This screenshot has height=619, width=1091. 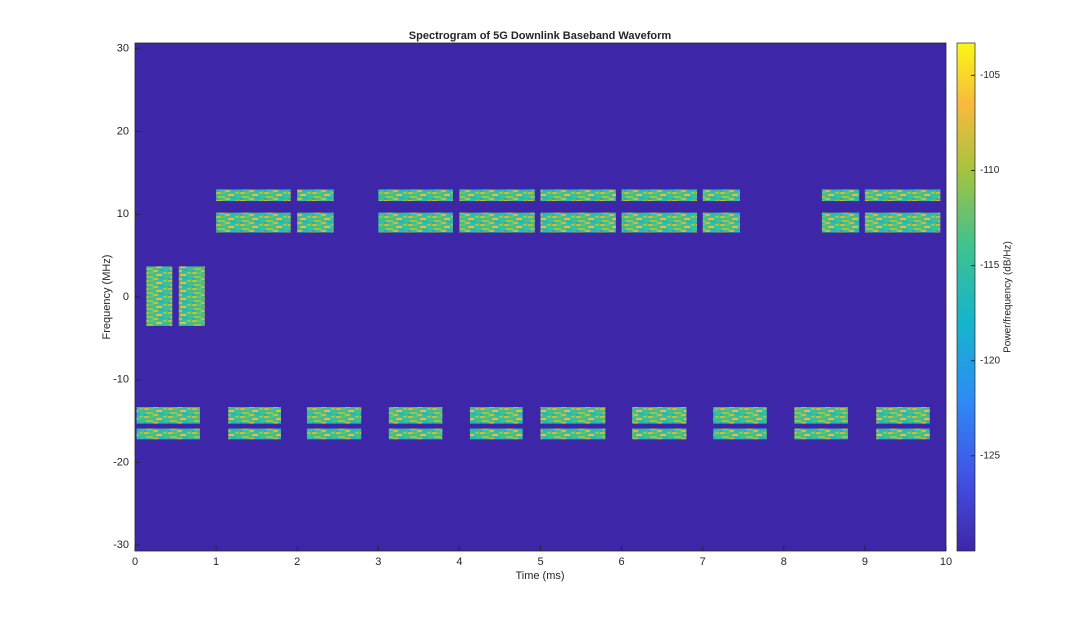 What do you see at coordinates (107, 297) in the screenshot?
I see `y-axis-label: Frequency (MHz)` at bounding box center [107, 297].